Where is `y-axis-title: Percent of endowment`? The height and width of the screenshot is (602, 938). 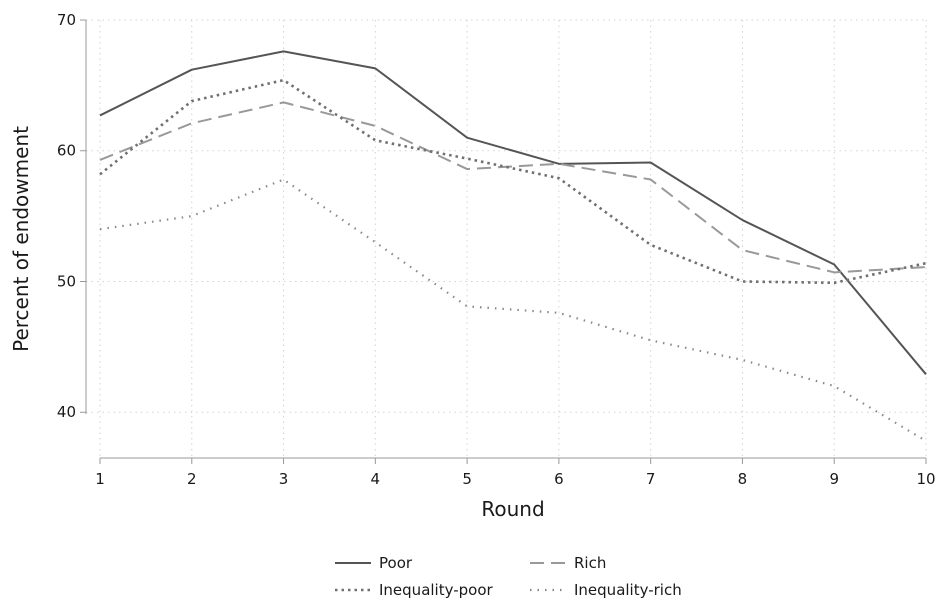 y-axis-title: Percent of endowment is located at coordinates (21, 239).